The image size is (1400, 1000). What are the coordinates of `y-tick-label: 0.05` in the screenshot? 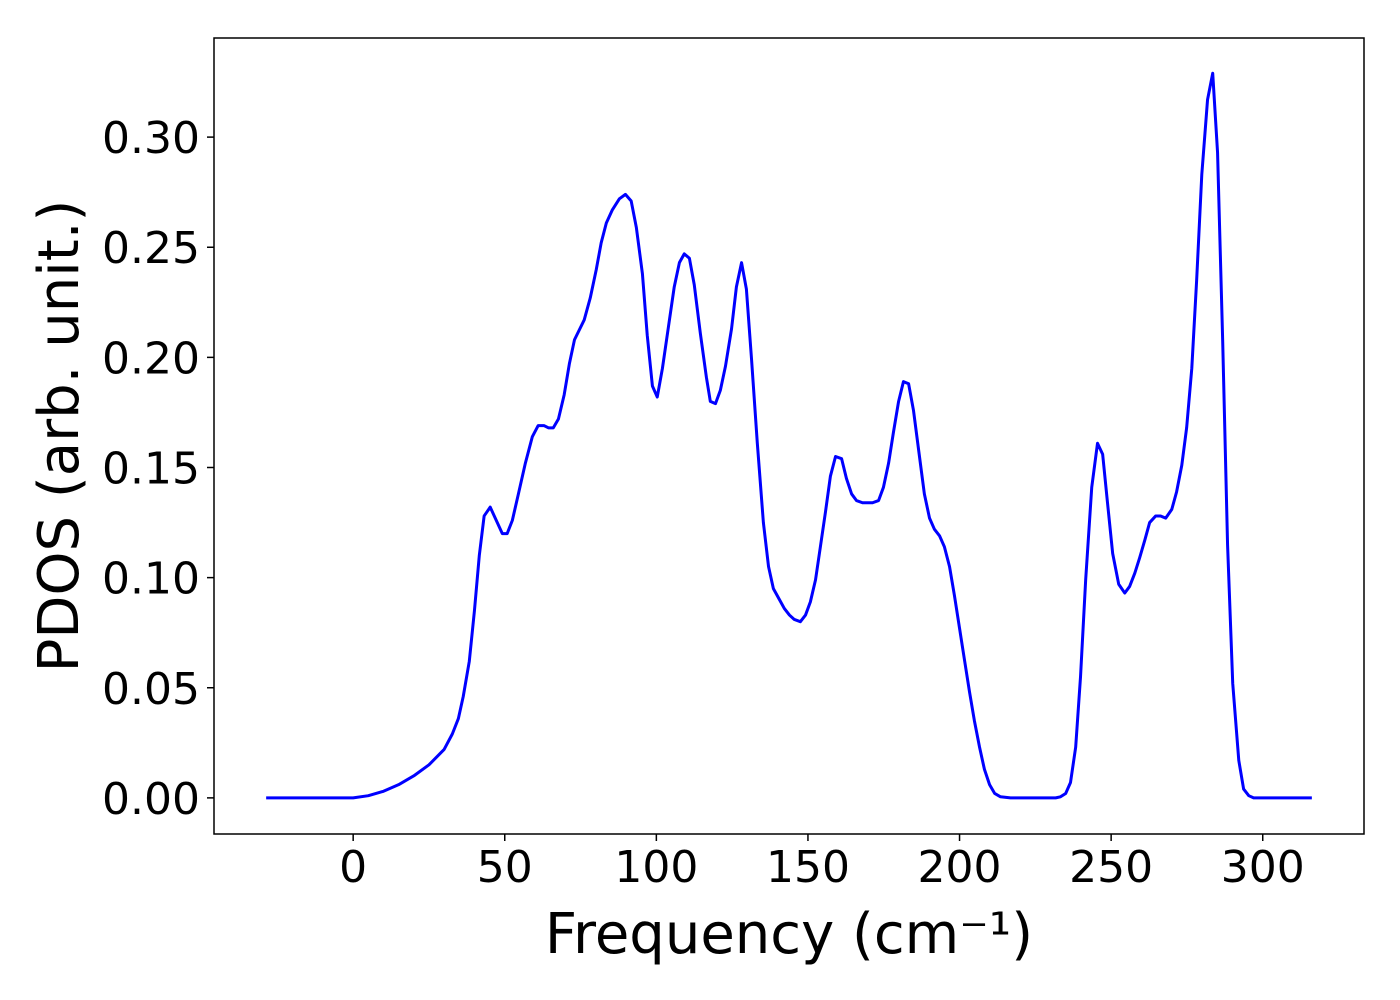 It's located at (151, 689).